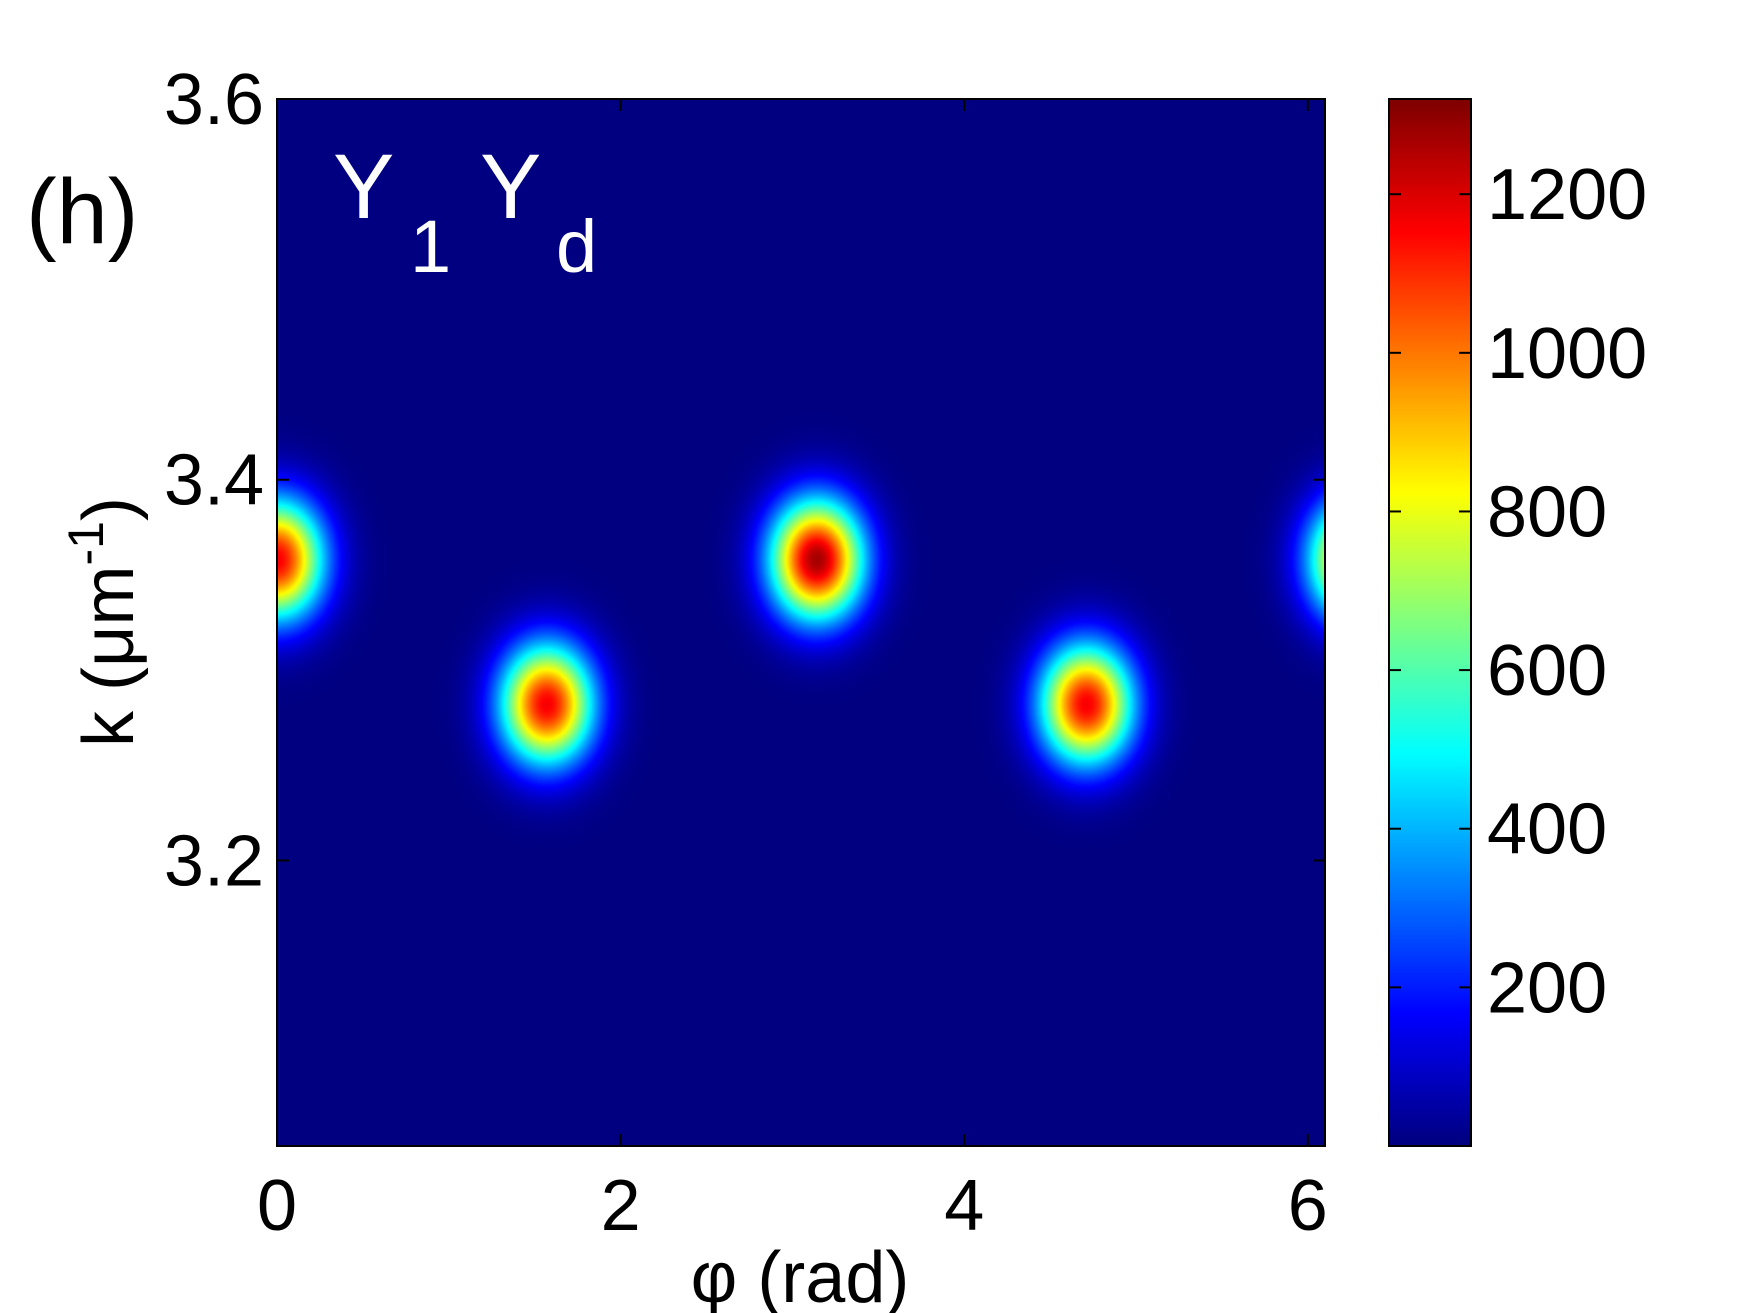 This screenshot has height=1313, width=1751. I want to click on colorbar: 200 400 600 800 1000 1200, so click(1517, 622).